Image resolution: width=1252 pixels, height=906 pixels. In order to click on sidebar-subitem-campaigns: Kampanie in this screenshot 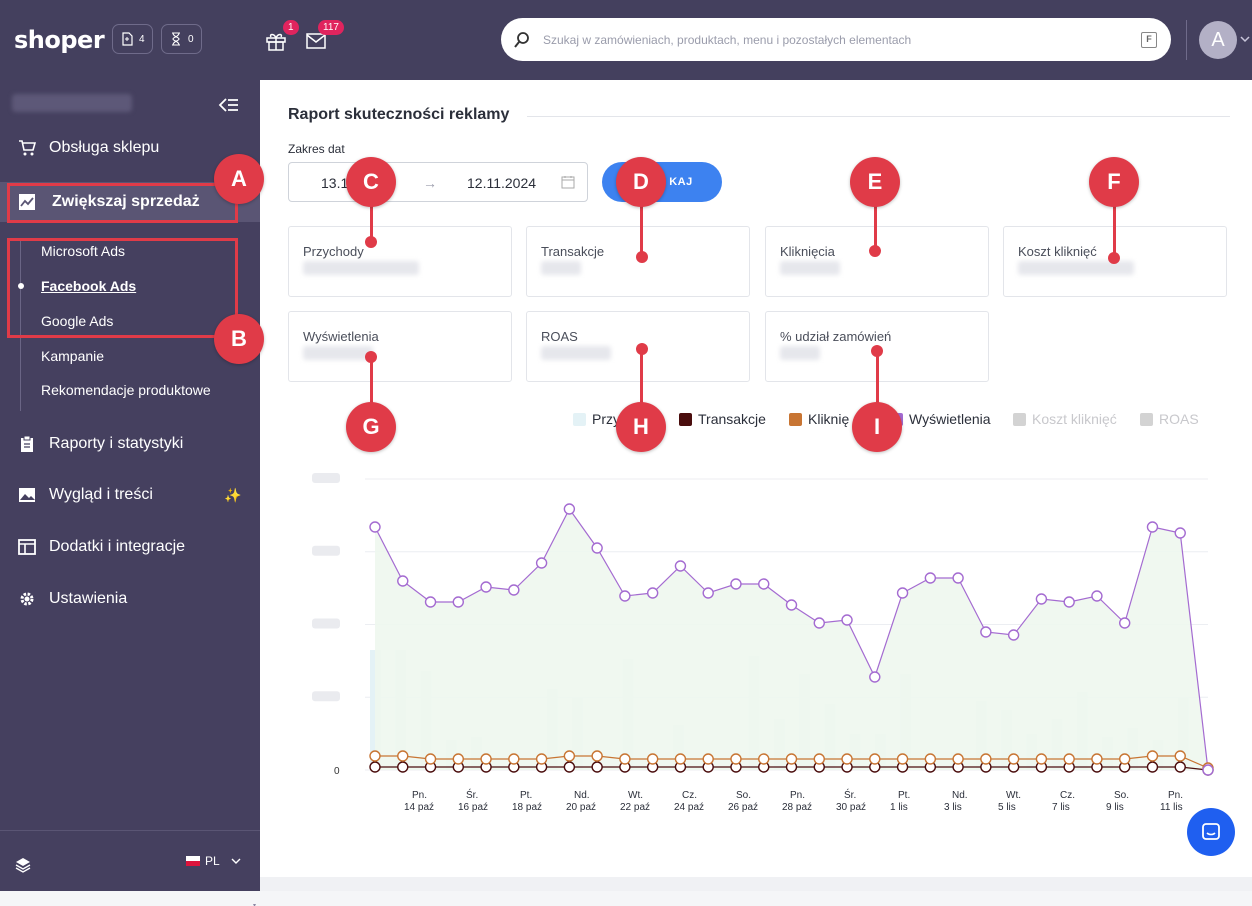, I will do `click(73, 356)`.